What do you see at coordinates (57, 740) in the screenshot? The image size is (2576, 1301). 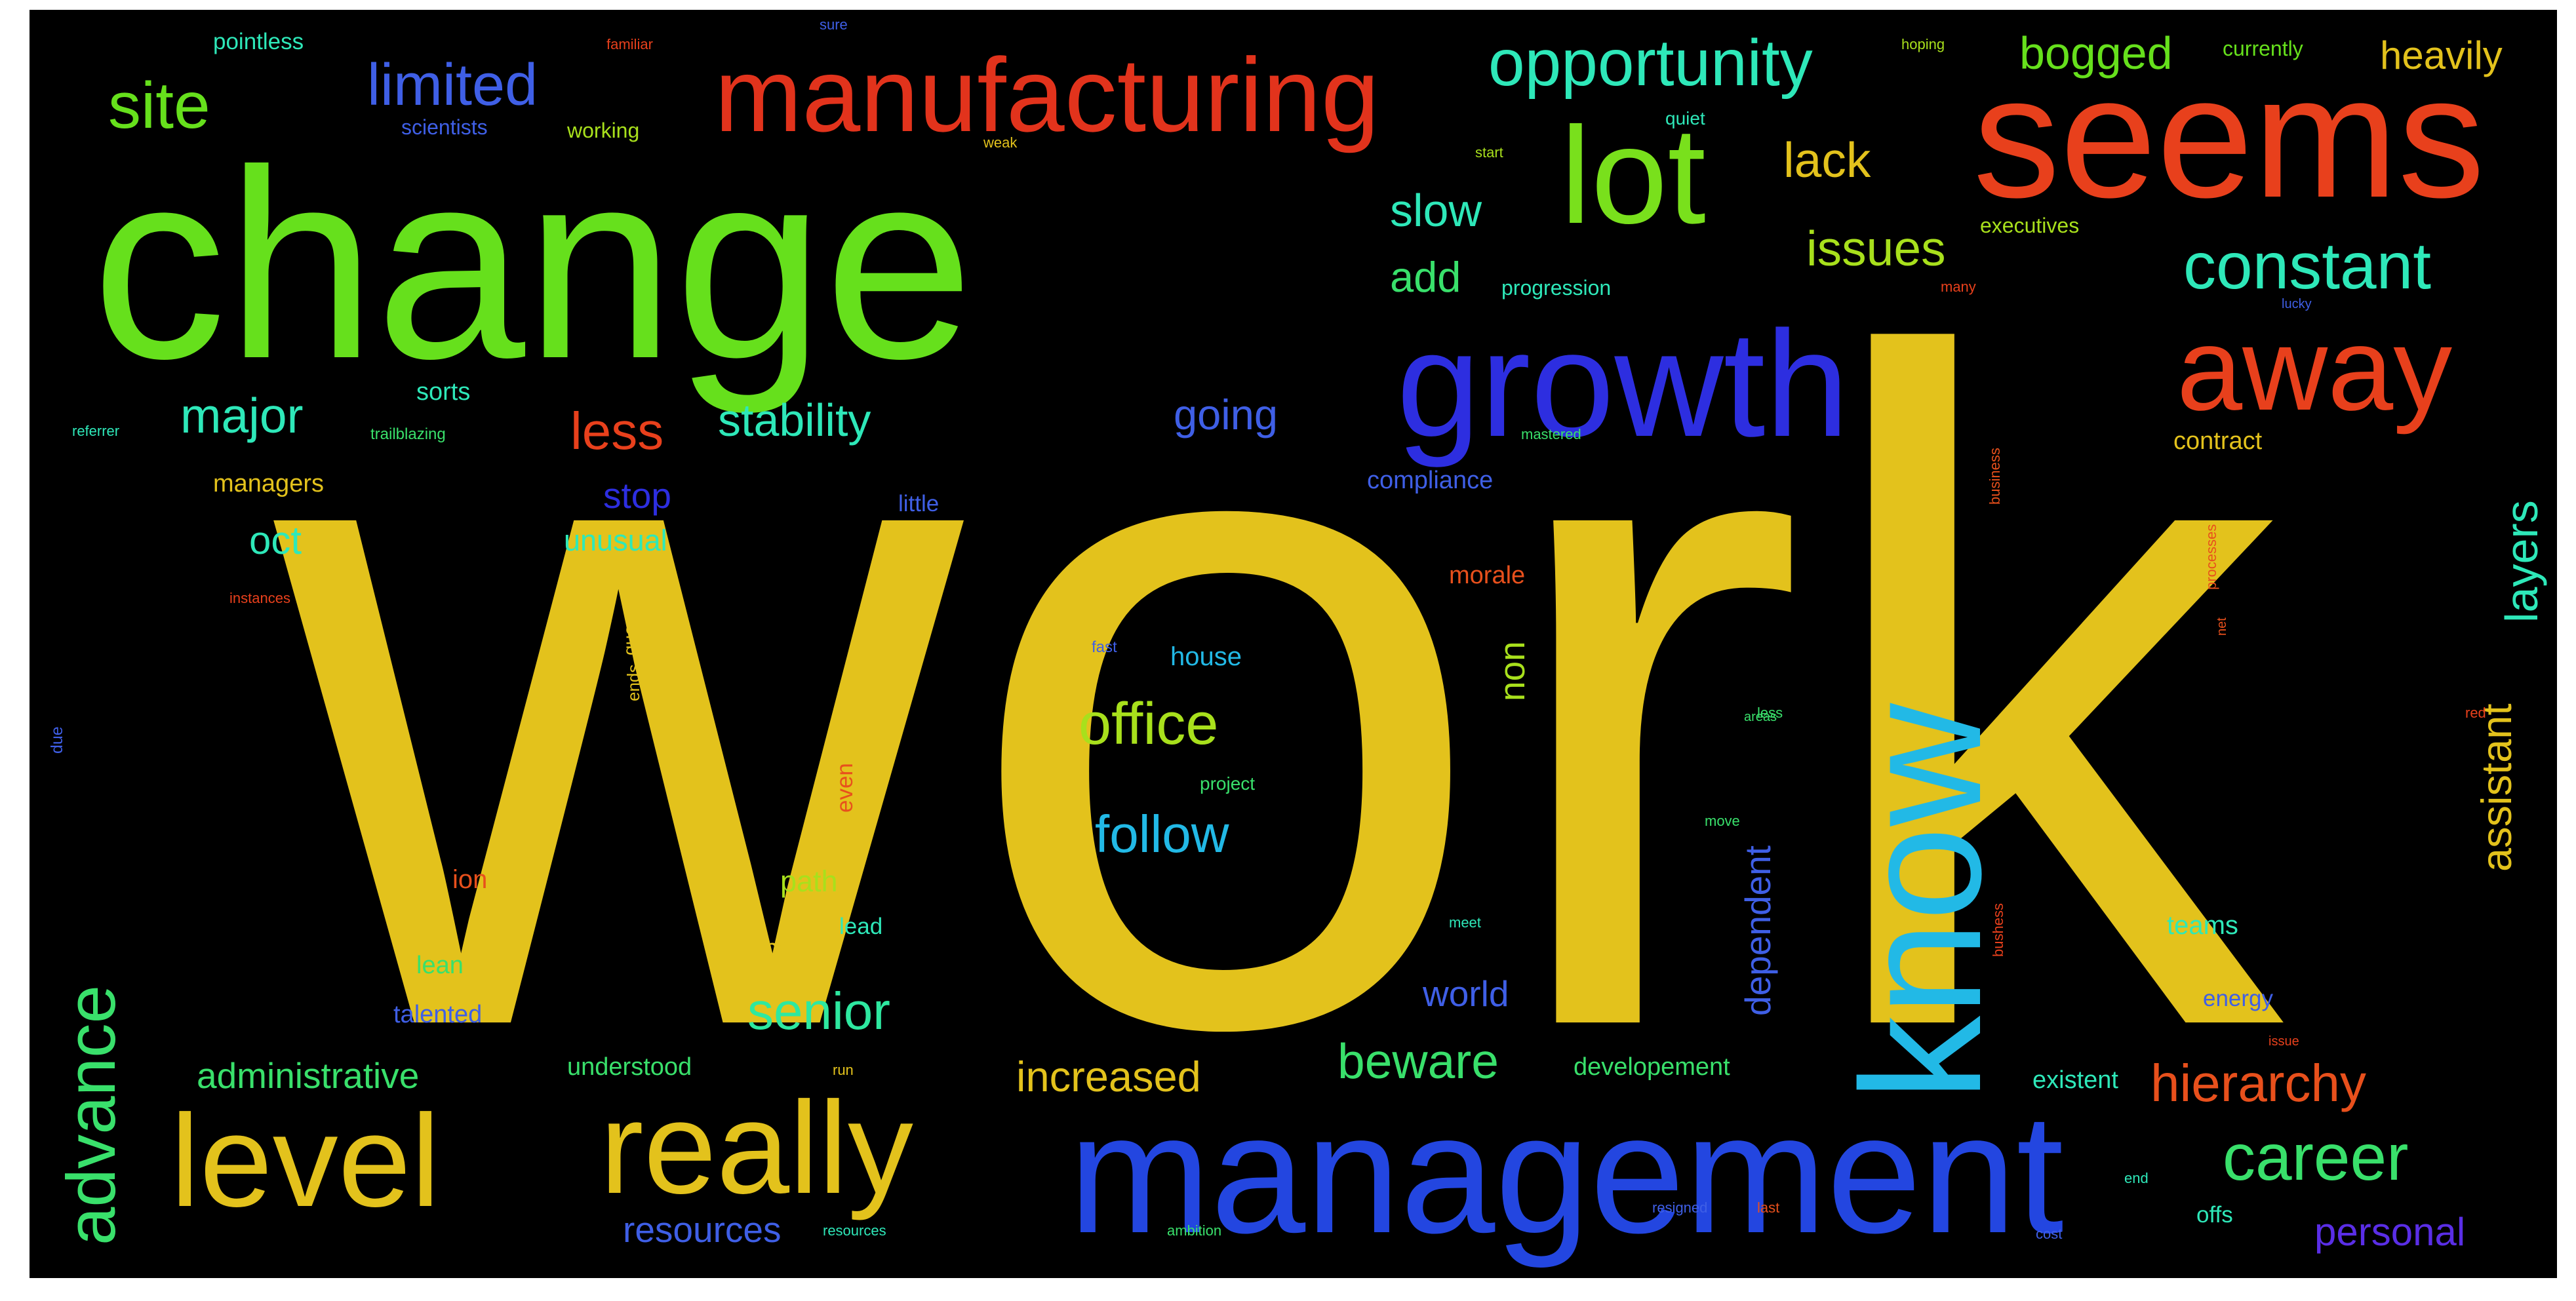 I see `word-due: due` at bounding box center [57, 740].